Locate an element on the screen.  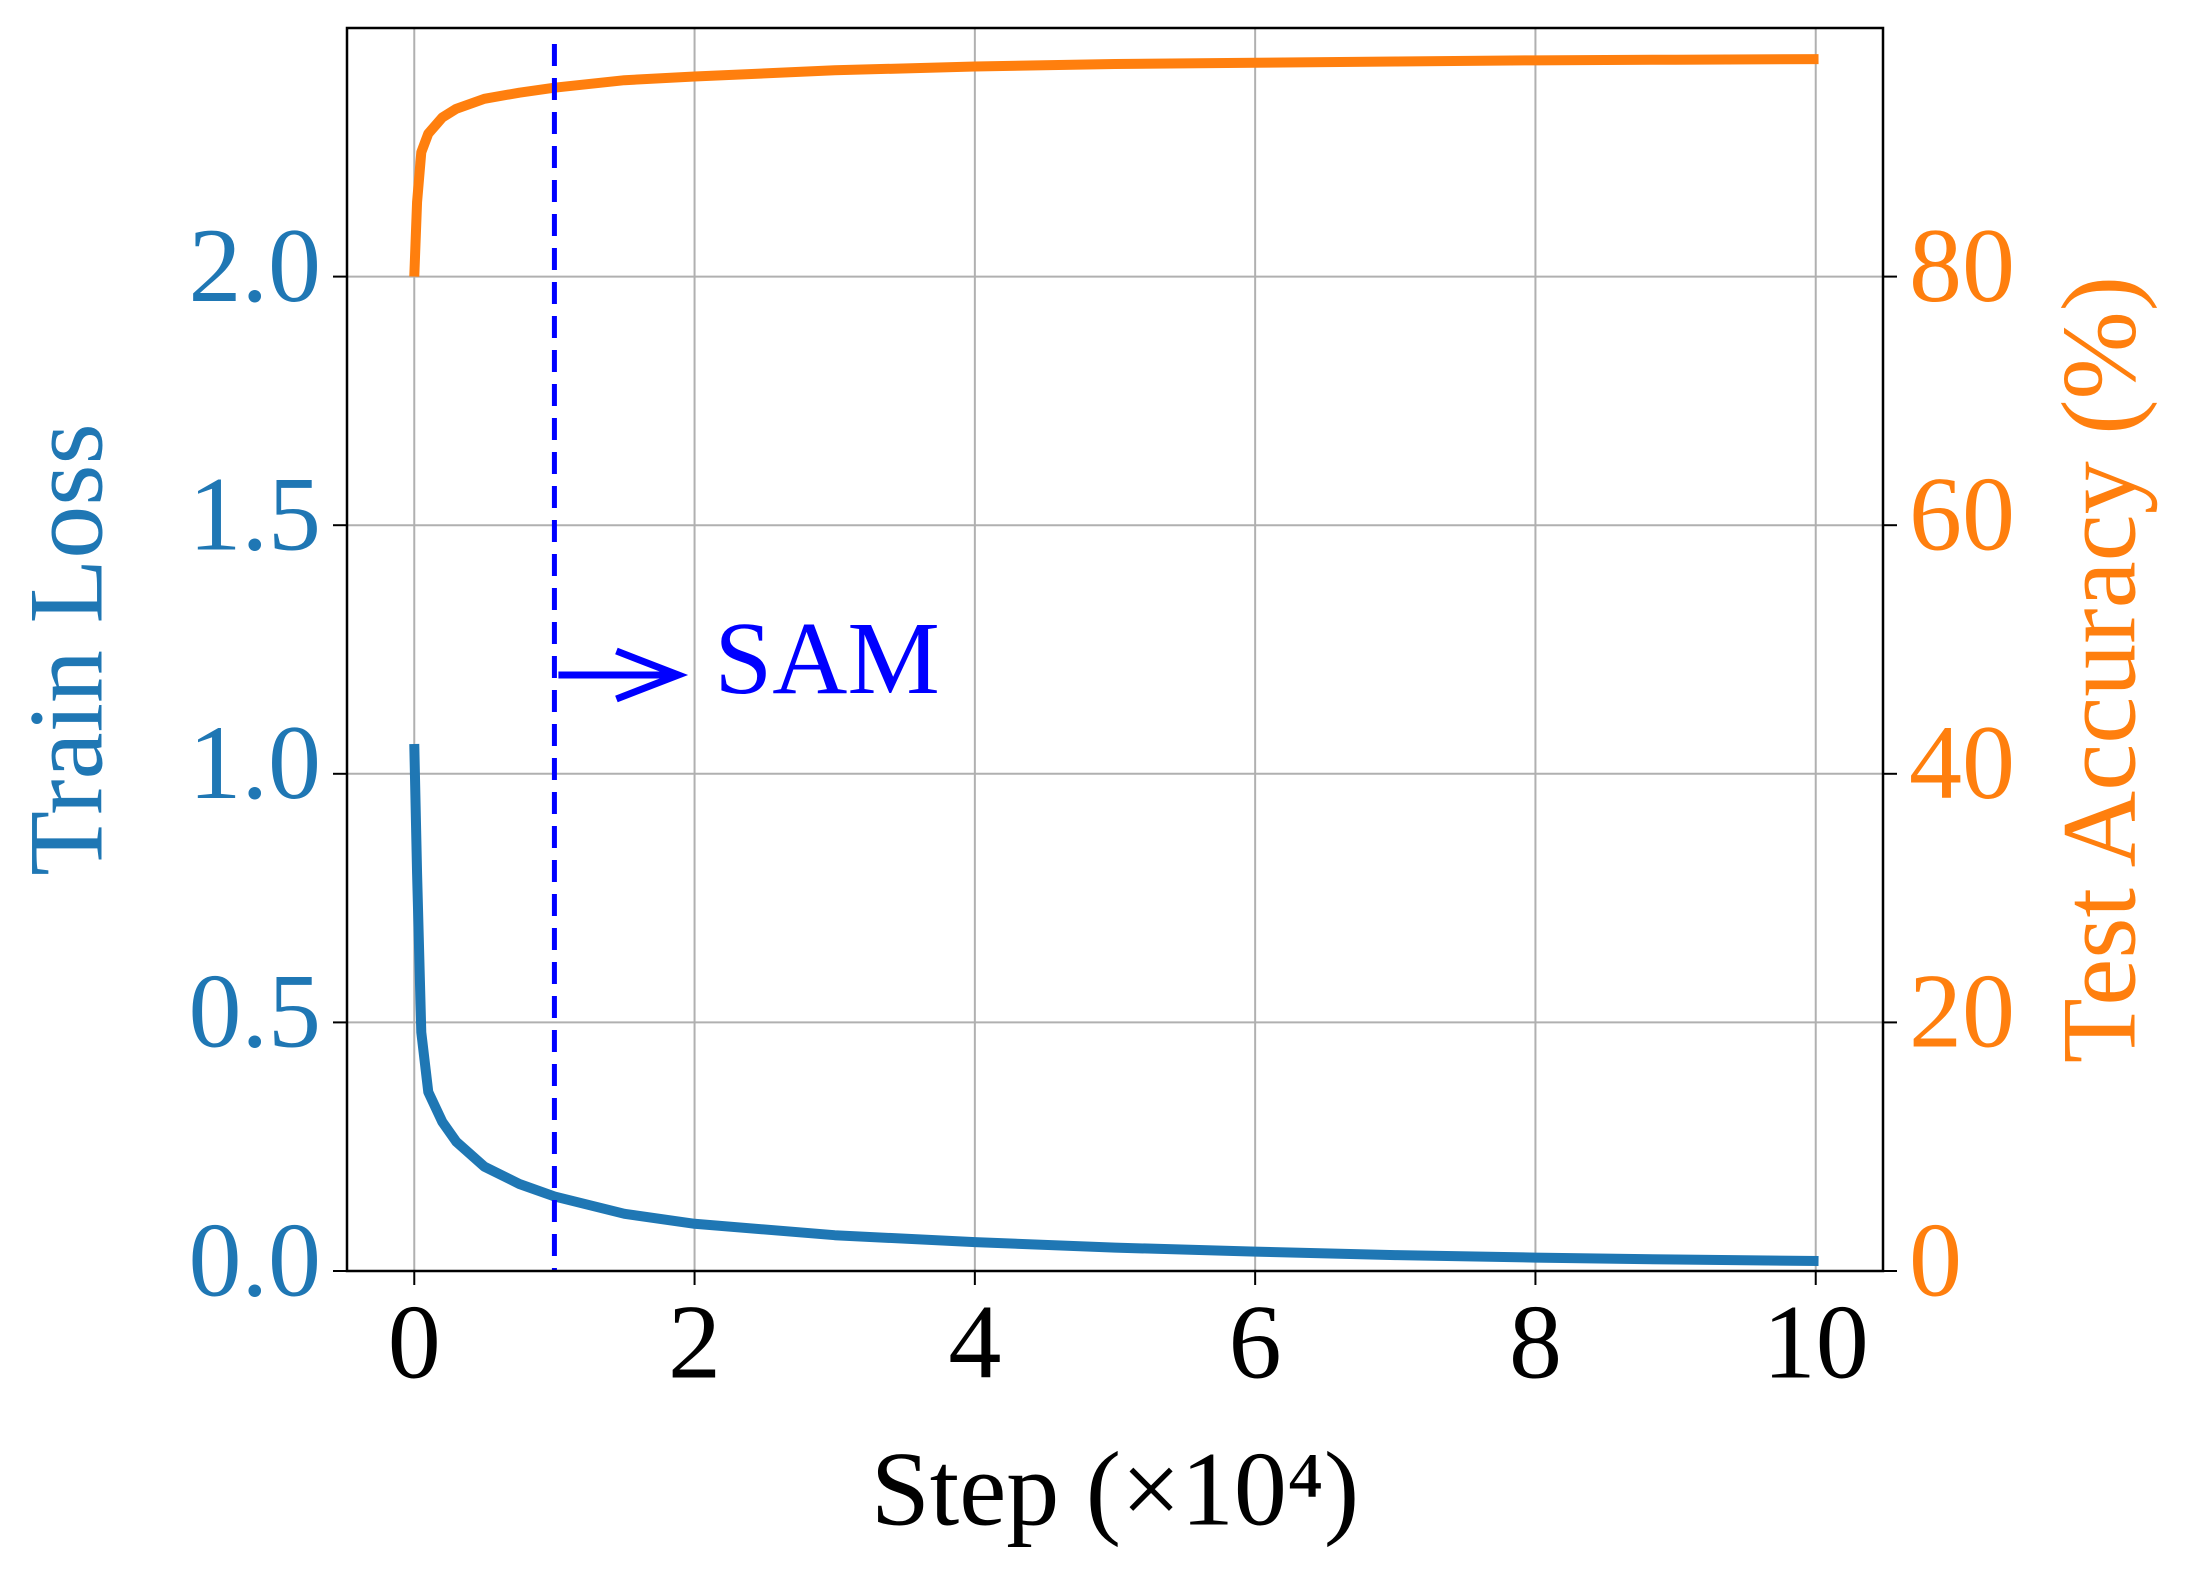
y-tick-label: 0.0 is located at coordinates (255, 1259).